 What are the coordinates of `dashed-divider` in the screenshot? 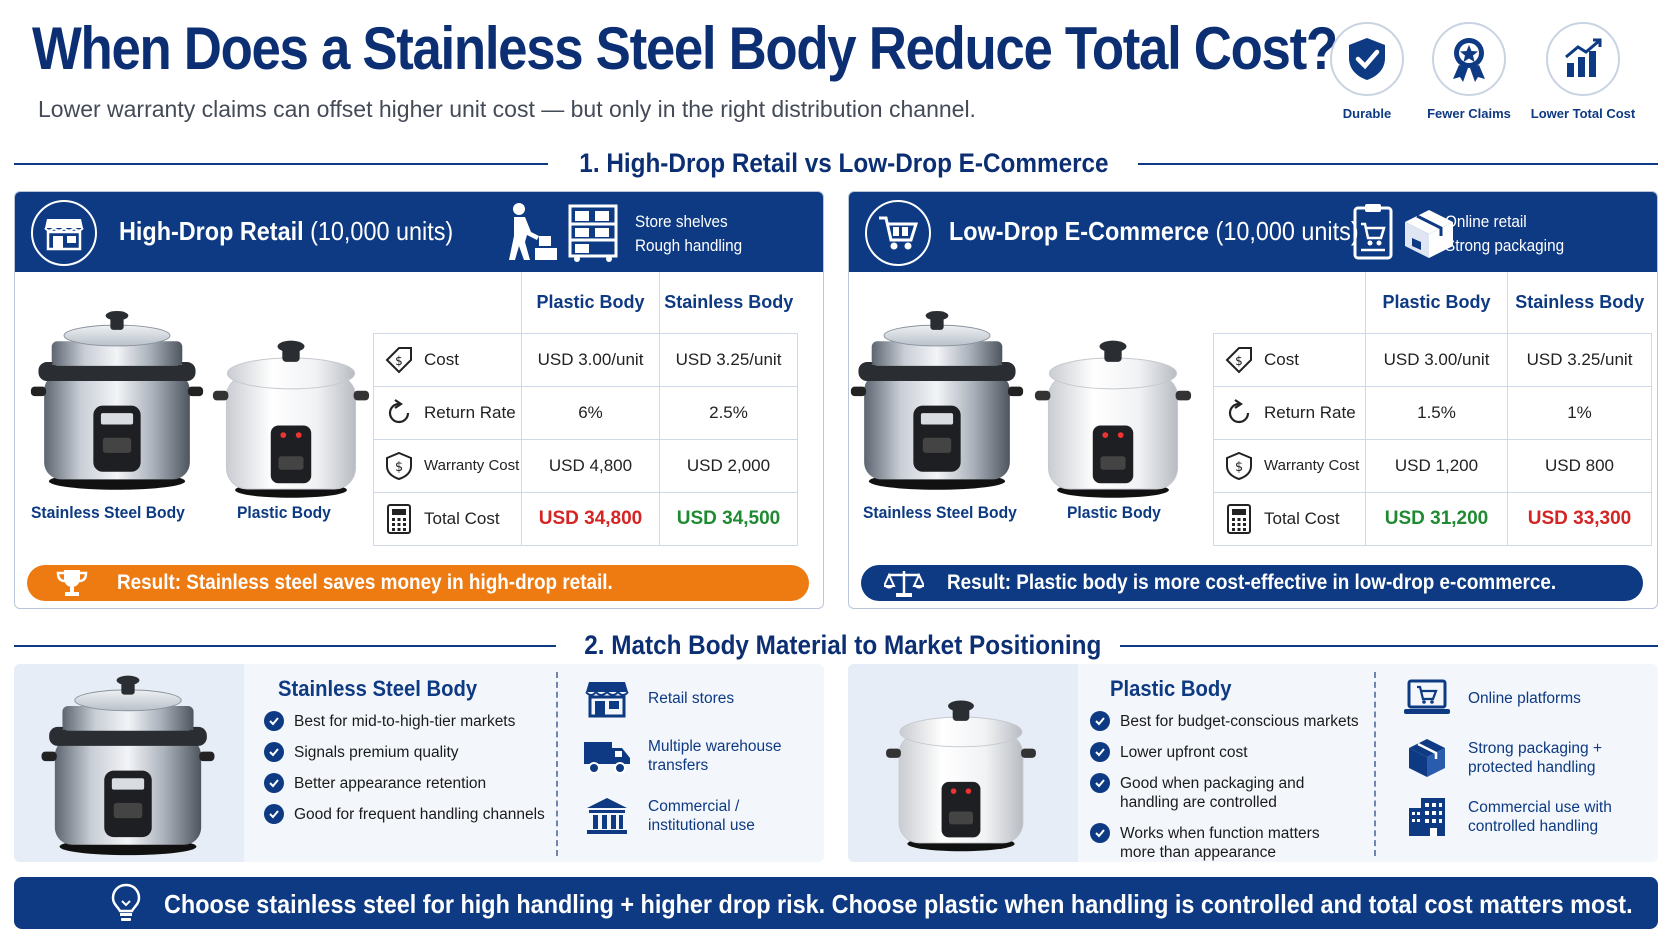 It's located at (557, 764).